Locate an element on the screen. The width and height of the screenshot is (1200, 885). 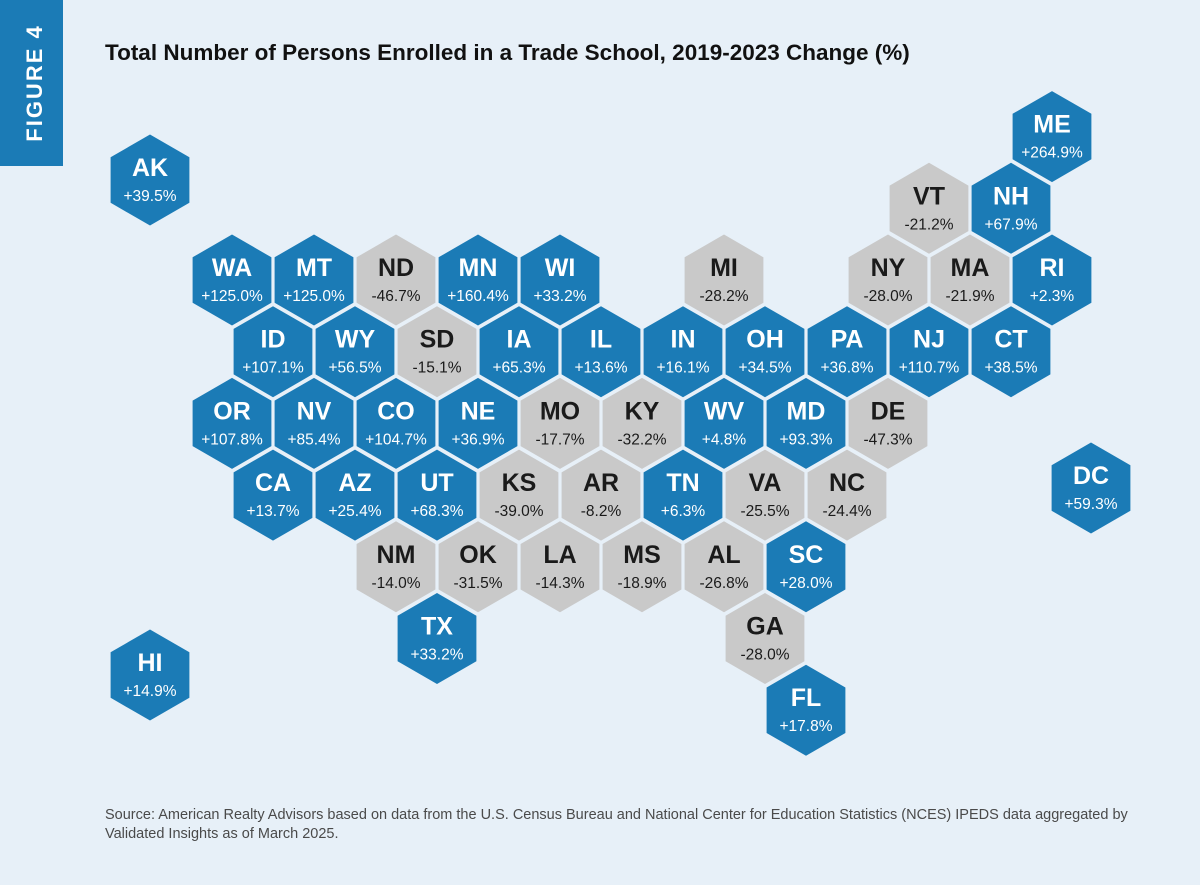
value-label: -14.0% is located at coordinates (395, 583).